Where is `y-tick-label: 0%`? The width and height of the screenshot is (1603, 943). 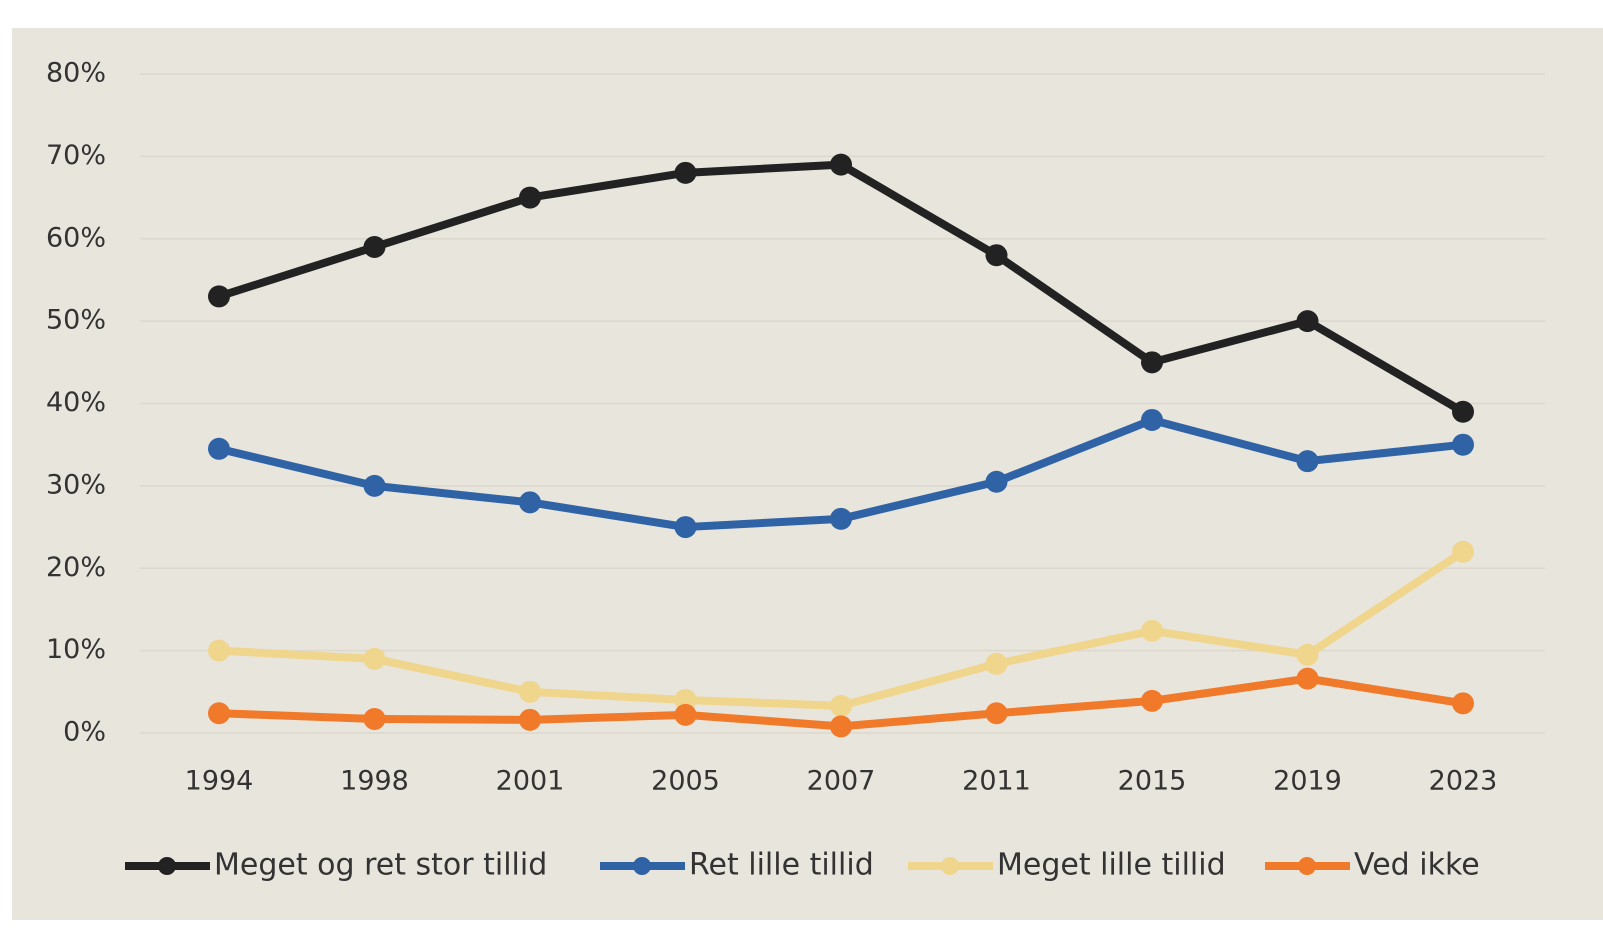 y-tick-label: 0% is located at coordinates (84, 732).